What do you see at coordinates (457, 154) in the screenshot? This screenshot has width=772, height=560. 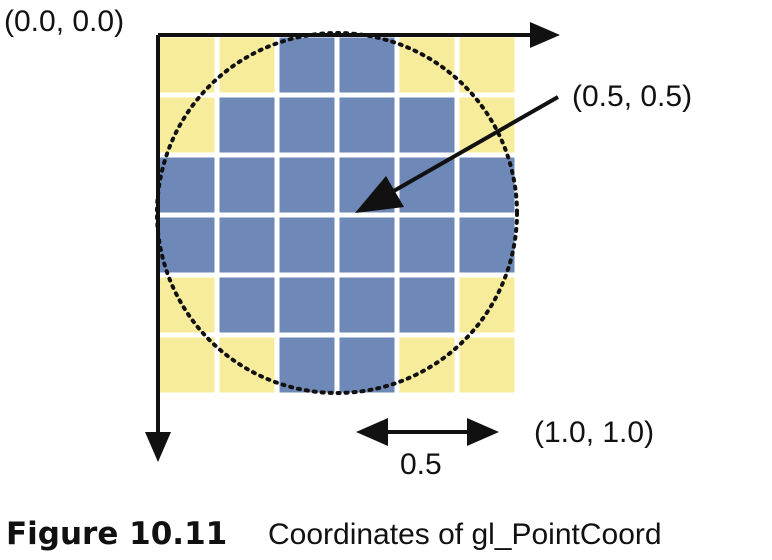 I see `center-pointer-arrow` at bounding box center [457, 154].